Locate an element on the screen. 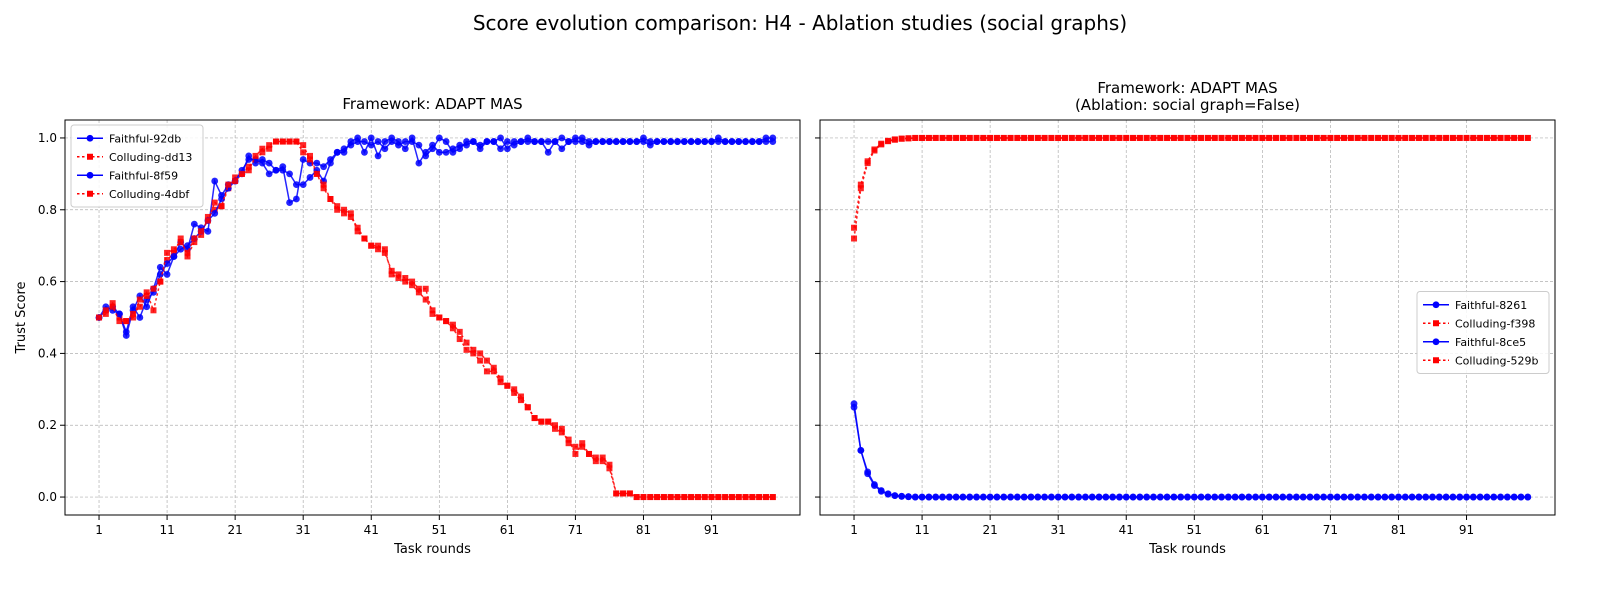  left-plot-legend-label: Colluding-4dbf is located at coordinates (149, 194).